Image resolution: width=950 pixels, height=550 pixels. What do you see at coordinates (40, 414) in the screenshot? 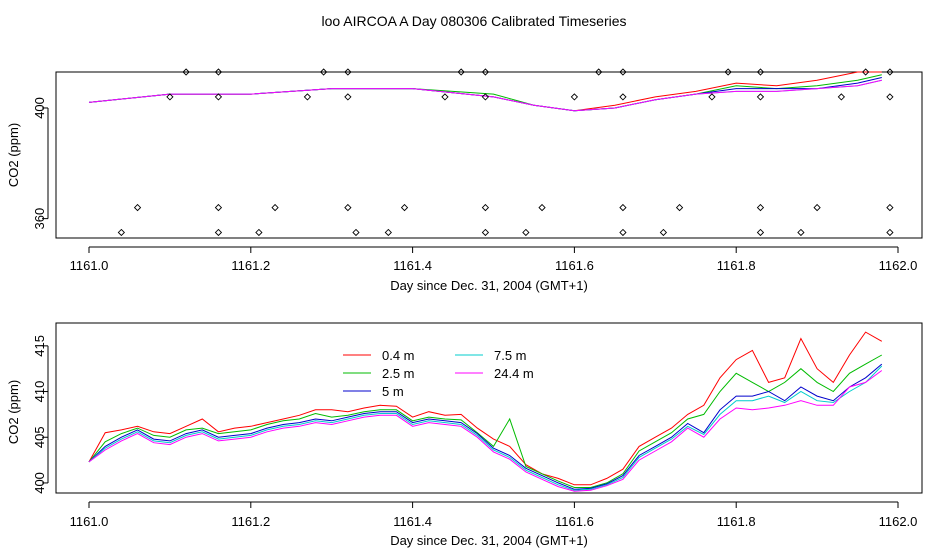
I see `y-axis-bottom: 400 405 410 415` at bounding box center [40, 414].